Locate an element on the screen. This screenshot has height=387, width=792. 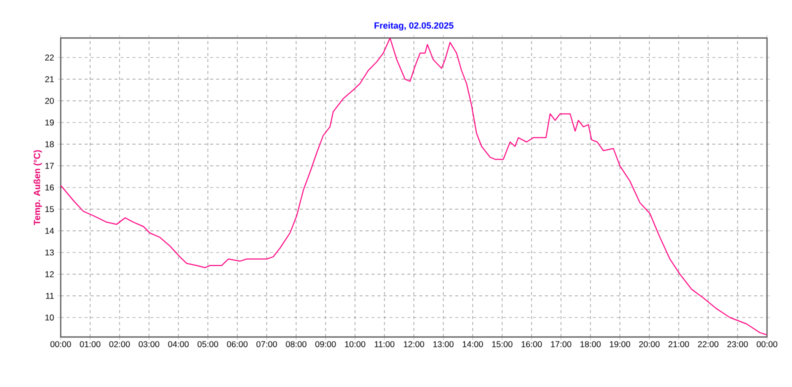
x-tick-label: 09:00 is located at coordinates (325, 344).